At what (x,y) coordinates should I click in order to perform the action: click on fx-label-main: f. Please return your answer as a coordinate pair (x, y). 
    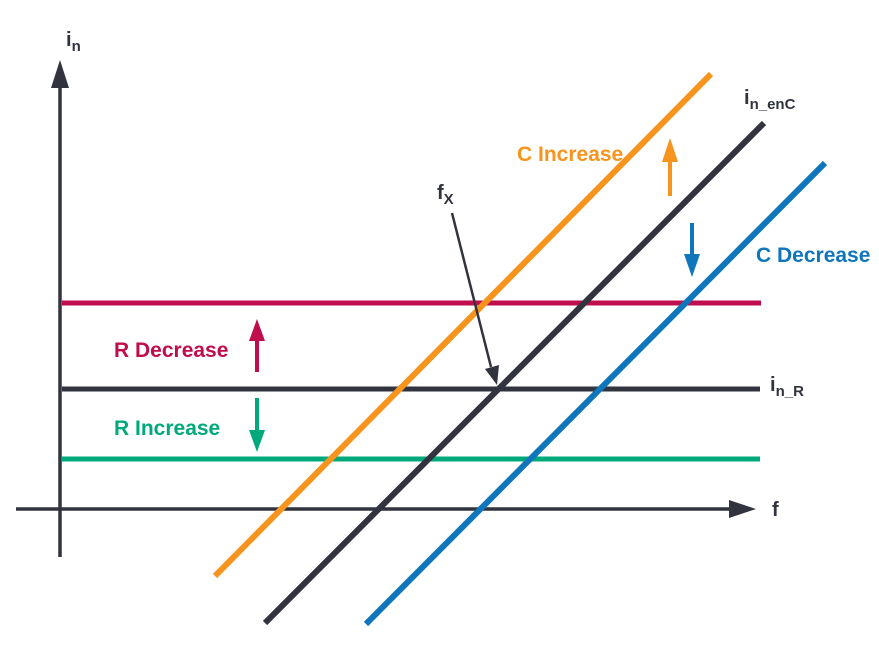
    Looking at the image, I should click on (440, 193).